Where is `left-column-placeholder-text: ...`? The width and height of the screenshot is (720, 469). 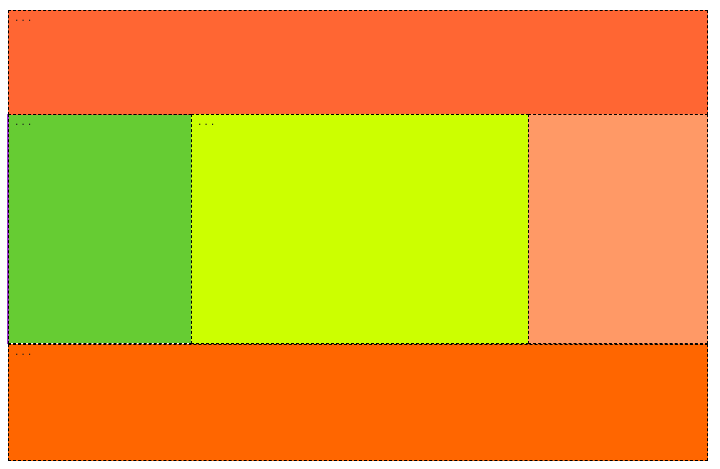
left-column-placeholder-text: ... is located at coordinates (24, 123).